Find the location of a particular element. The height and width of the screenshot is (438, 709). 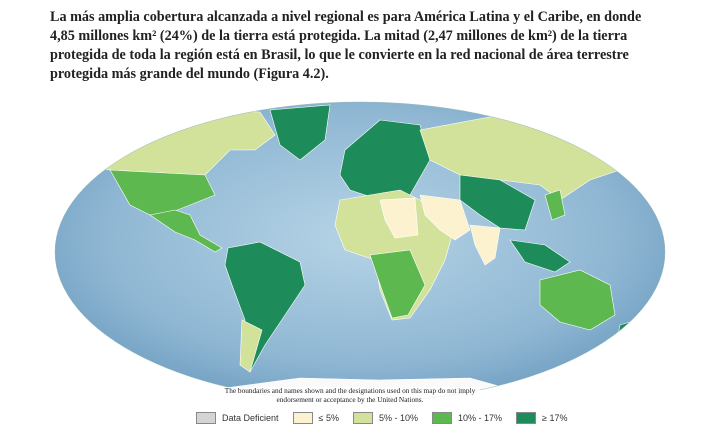

legend-label: ≥ 17% is located at coordinates (555, 418).